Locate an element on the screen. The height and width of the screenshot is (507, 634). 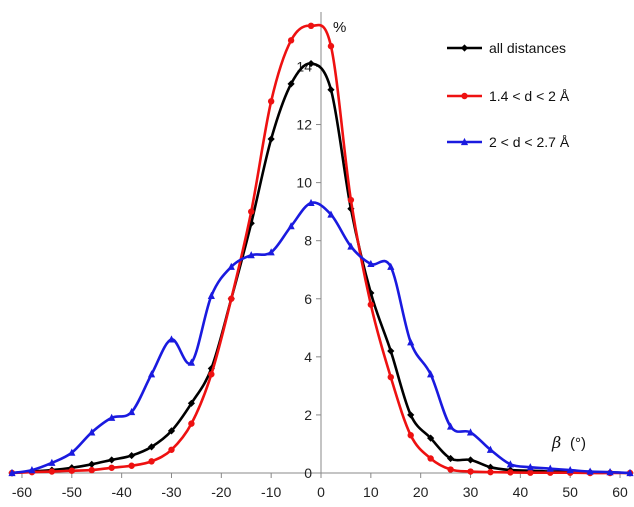
y-tick-label: 8 is located at coordinates (308, 241).